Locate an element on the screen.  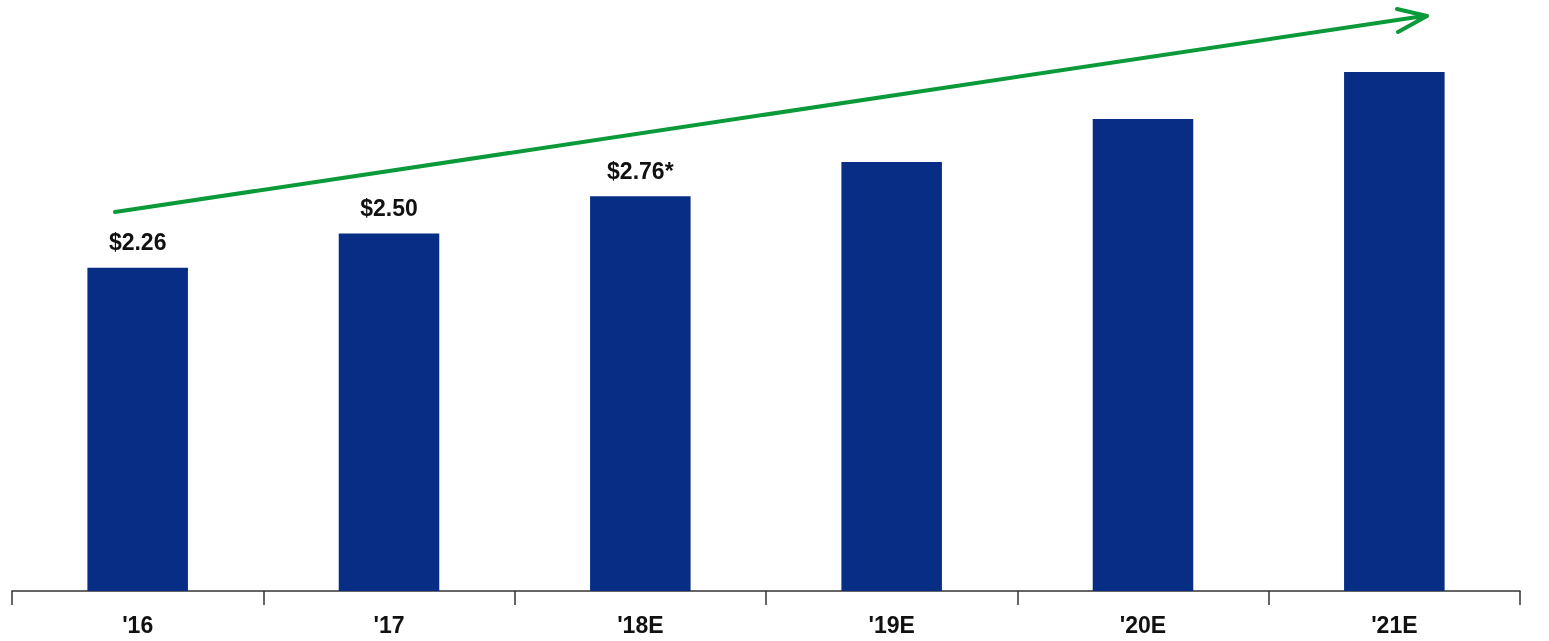
data-label: $2.26 is located at coordinates (137, 242).